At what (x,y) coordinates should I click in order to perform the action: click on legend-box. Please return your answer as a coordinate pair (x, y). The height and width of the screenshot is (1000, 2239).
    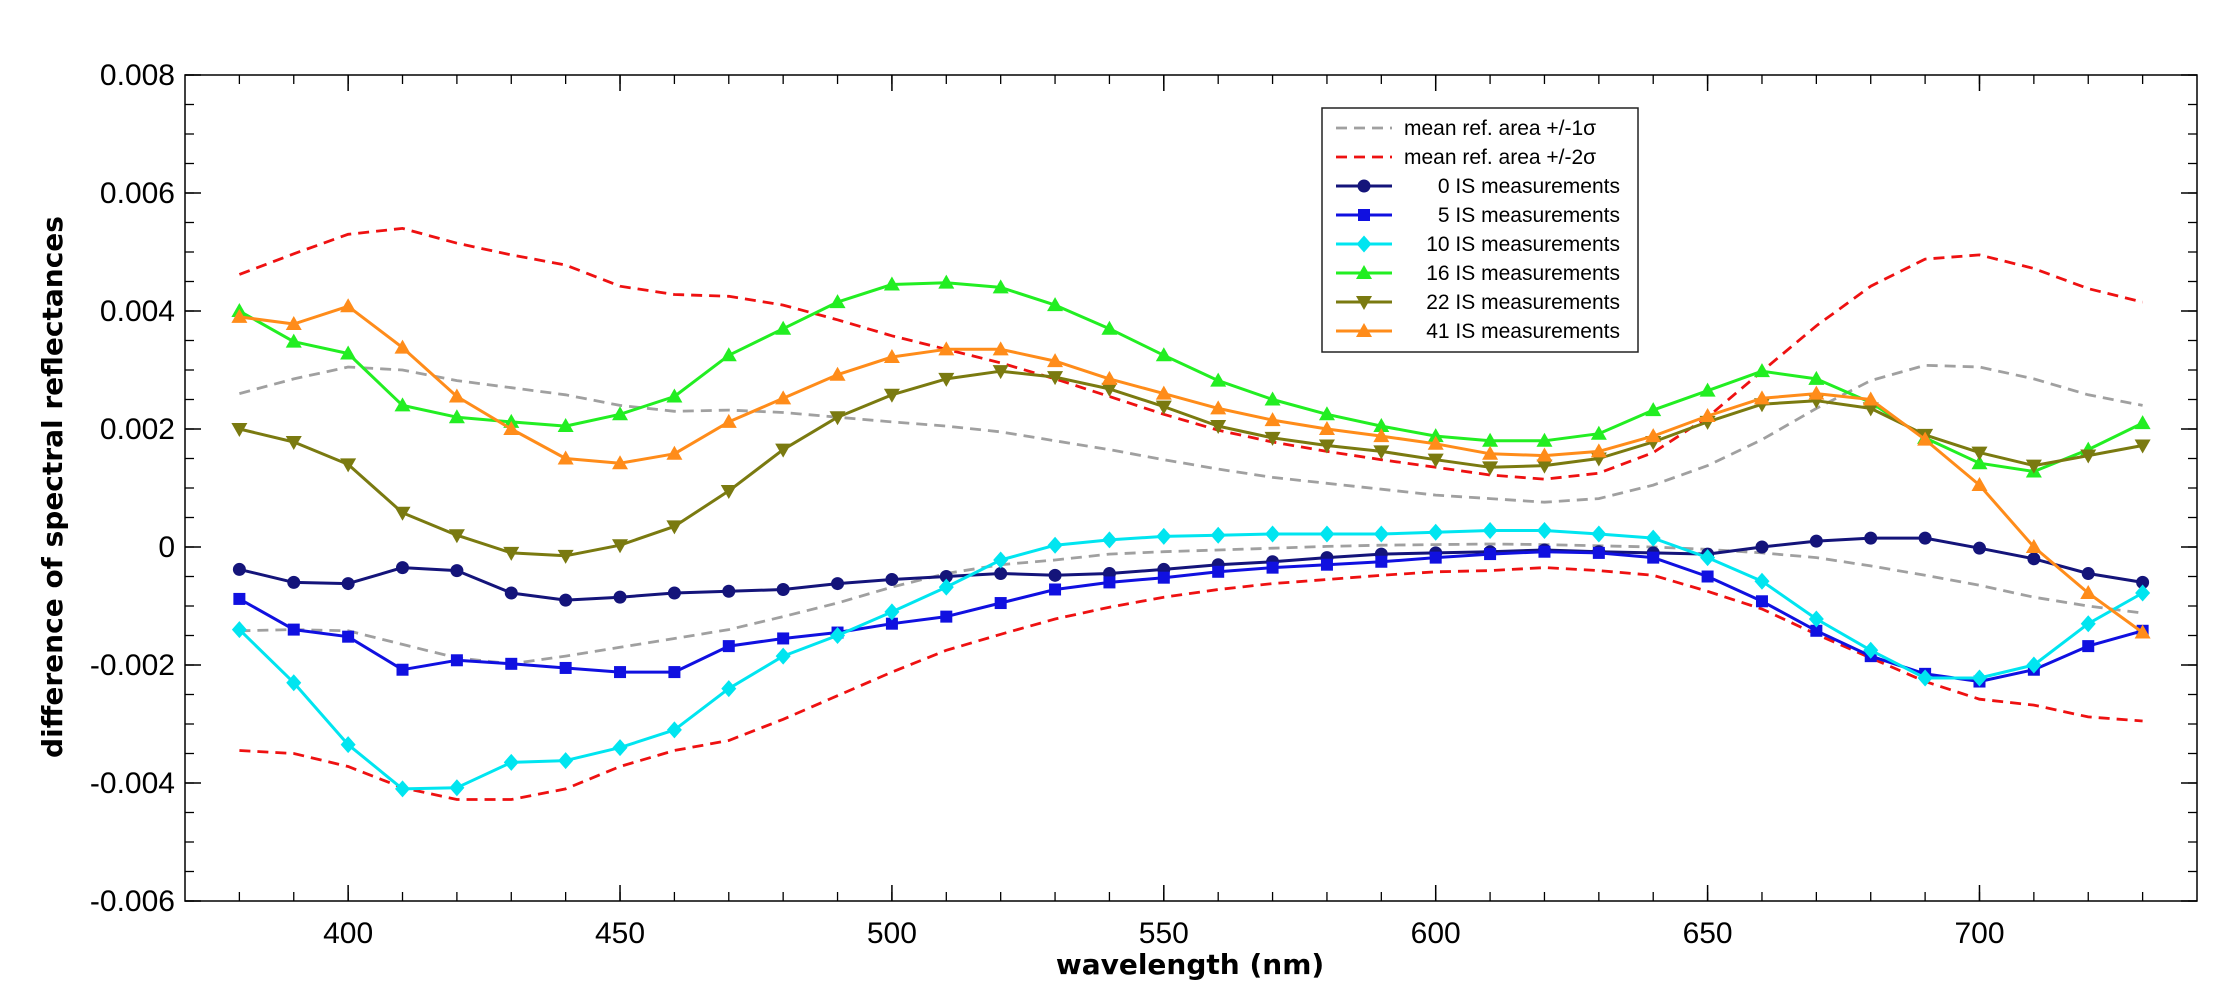
    Looking at the image, I should click on (1480, 230).